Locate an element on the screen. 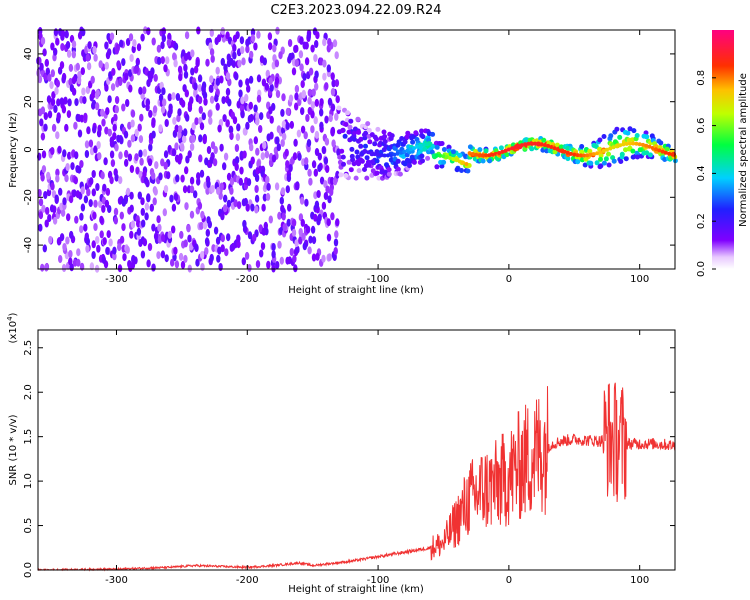 Image resolution: width=750 pixels, height=600 pixels. colorbar-tick-label: 0.2 is located at coordinates (701, 221).